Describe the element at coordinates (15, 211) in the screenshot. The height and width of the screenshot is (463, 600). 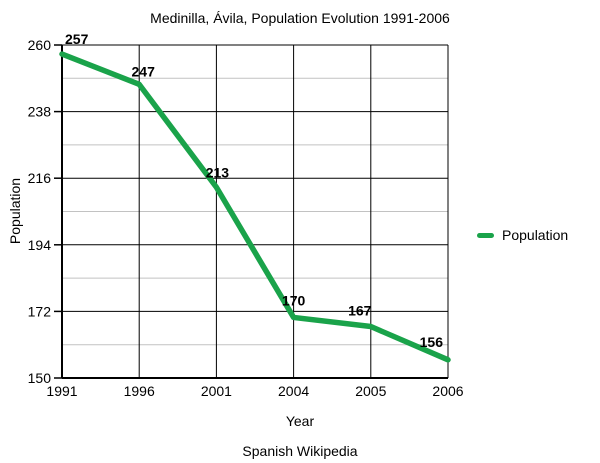
I see `y-axis-title: Population` at that location.